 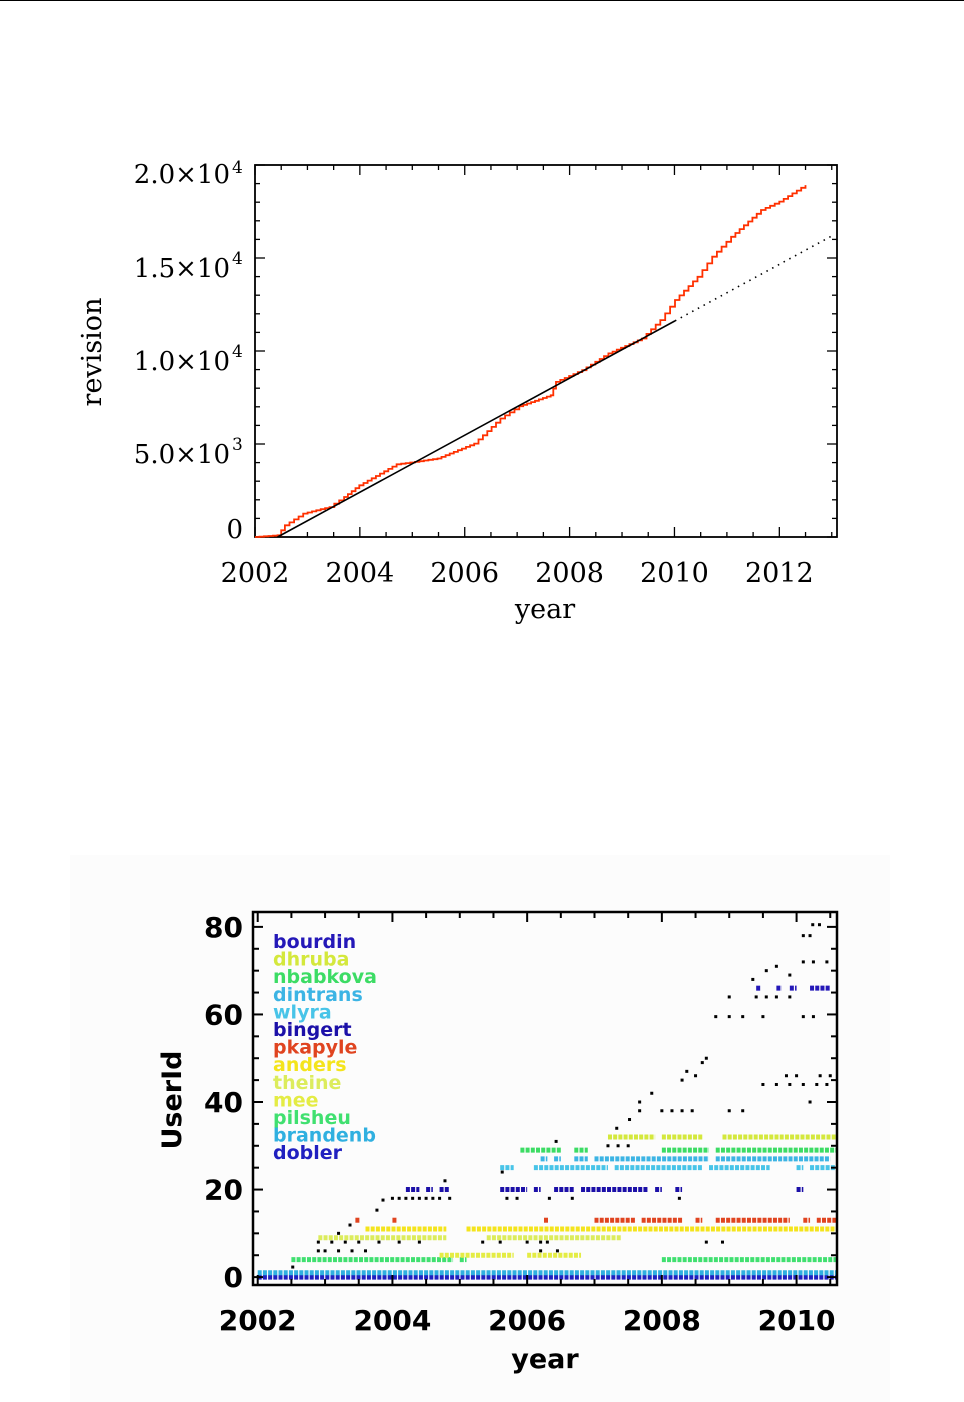 I want to click on legend-entry-anders: anders, so click(x=310, y=1065).